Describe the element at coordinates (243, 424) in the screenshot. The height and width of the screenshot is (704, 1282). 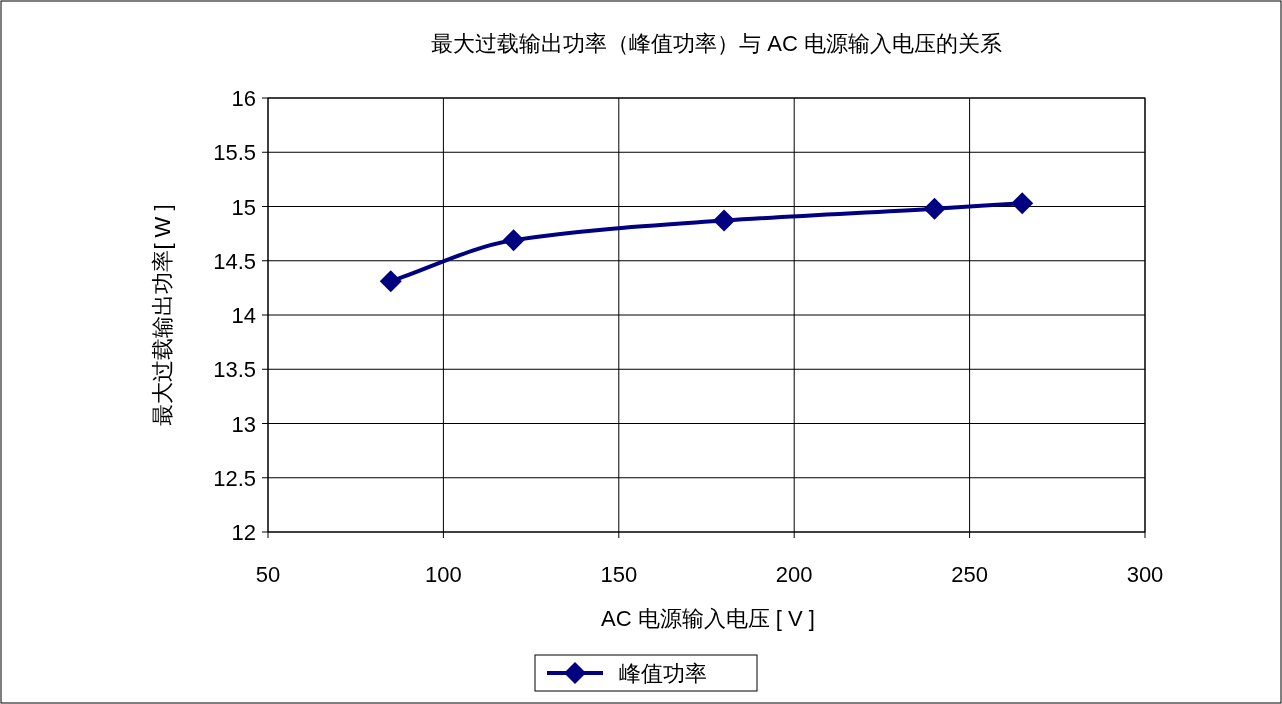
I see `y-tick-label: 13` at that location.